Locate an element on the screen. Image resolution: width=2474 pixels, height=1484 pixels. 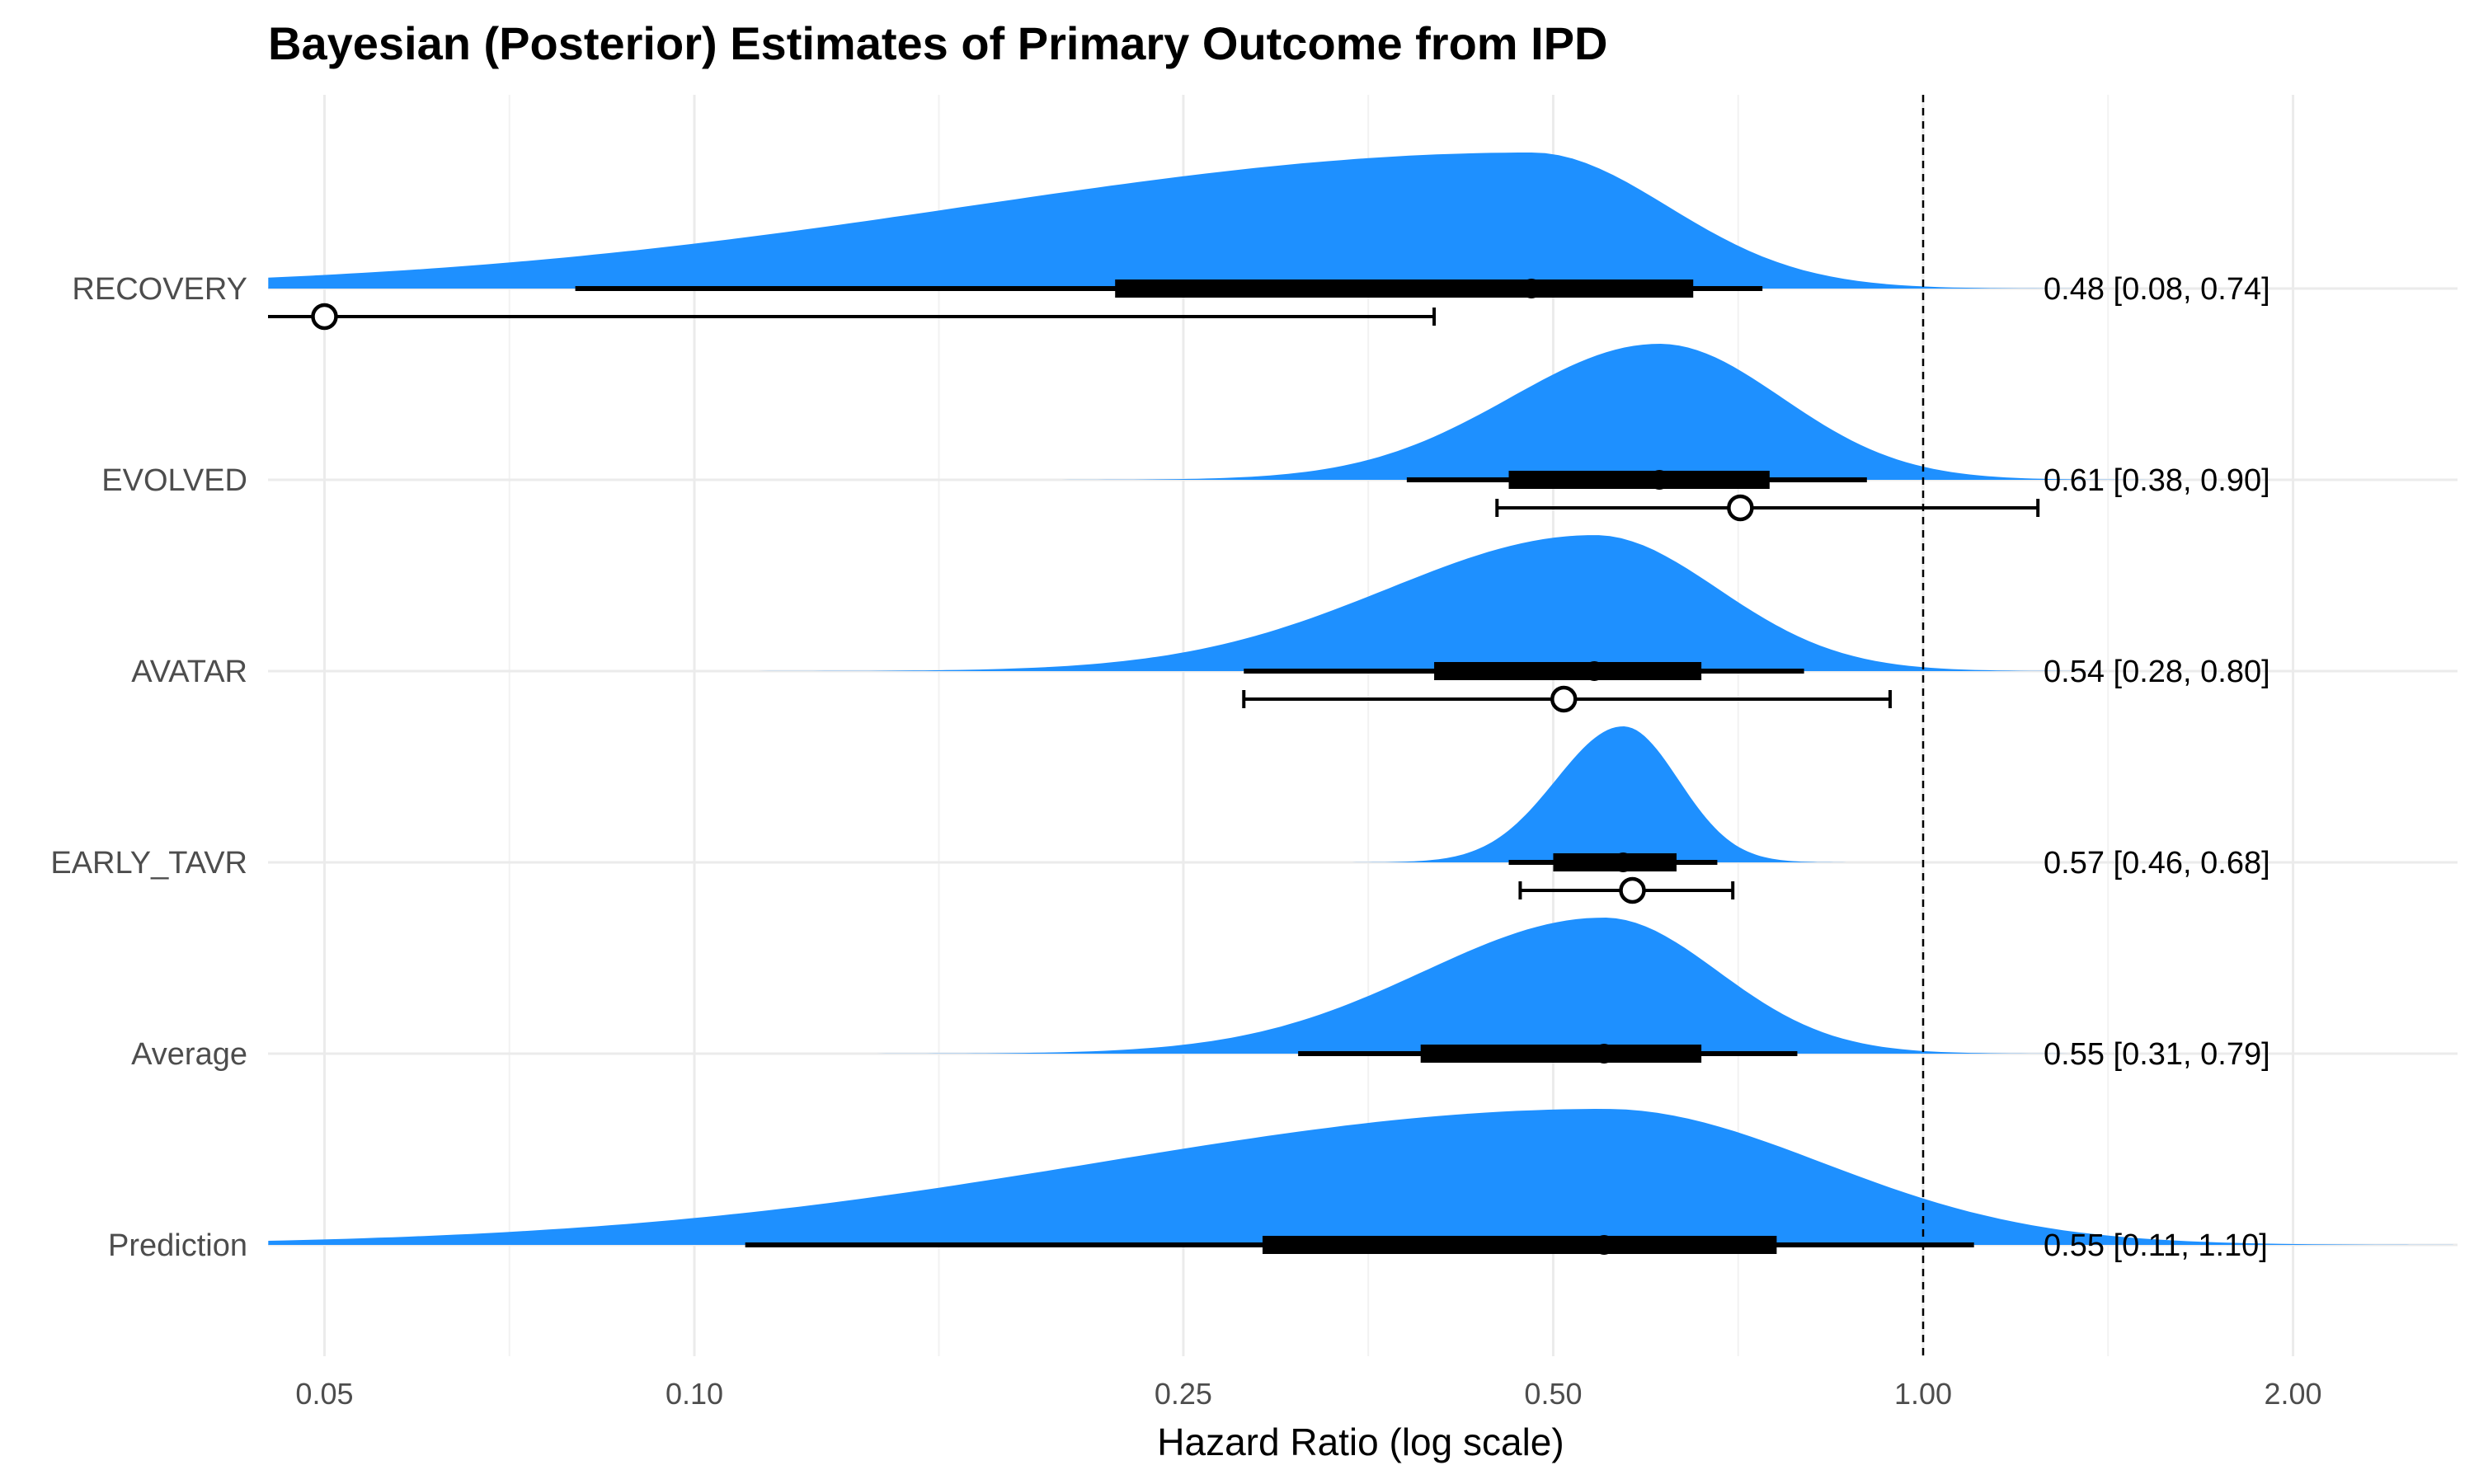
category-label: AVATAR is located at coordinates (189, 672).